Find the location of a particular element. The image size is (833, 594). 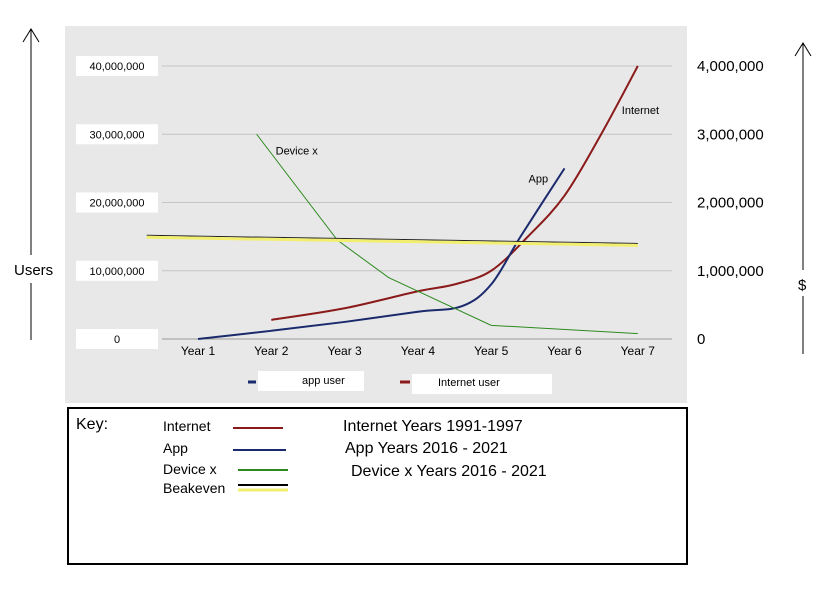

x-tick-label-4: Year 4 is located at coordinates (418, 351).